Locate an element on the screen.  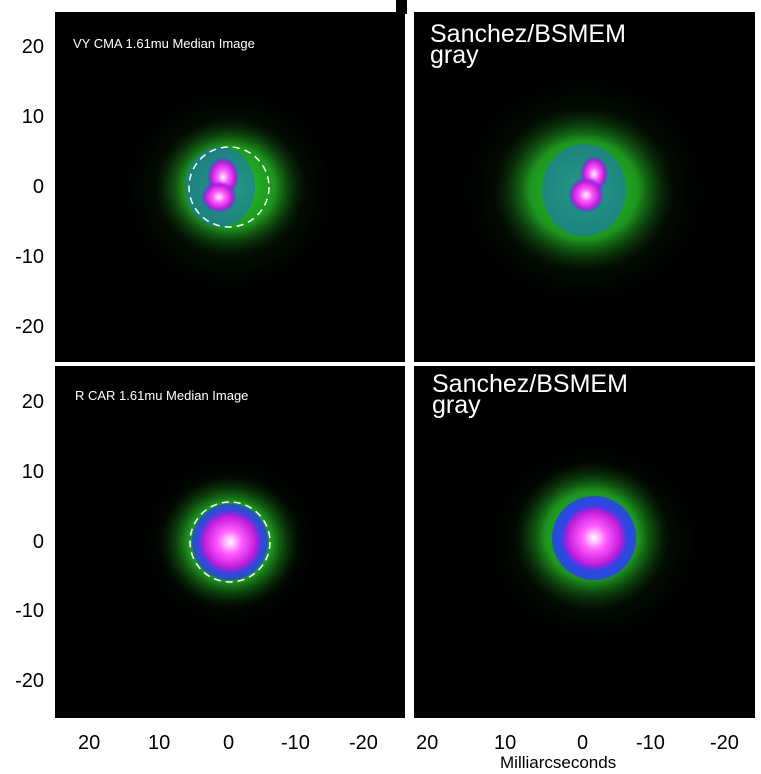
y-tick-top-10: 10 is located at coordinates (32, 117).